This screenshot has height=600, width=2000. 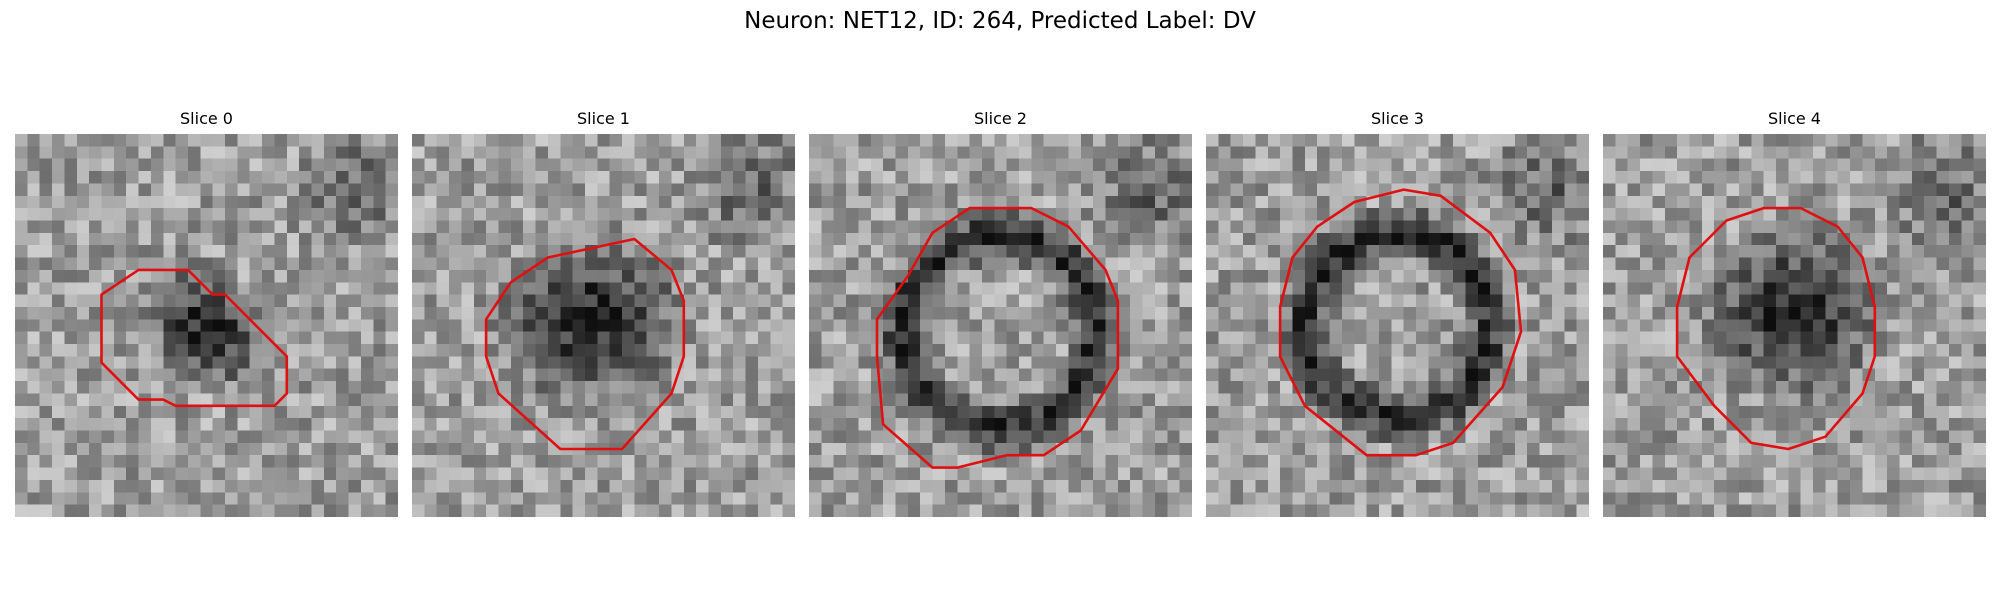 I want to click on slice-panel-2: Slice 2, so click(x=1000, y=312).